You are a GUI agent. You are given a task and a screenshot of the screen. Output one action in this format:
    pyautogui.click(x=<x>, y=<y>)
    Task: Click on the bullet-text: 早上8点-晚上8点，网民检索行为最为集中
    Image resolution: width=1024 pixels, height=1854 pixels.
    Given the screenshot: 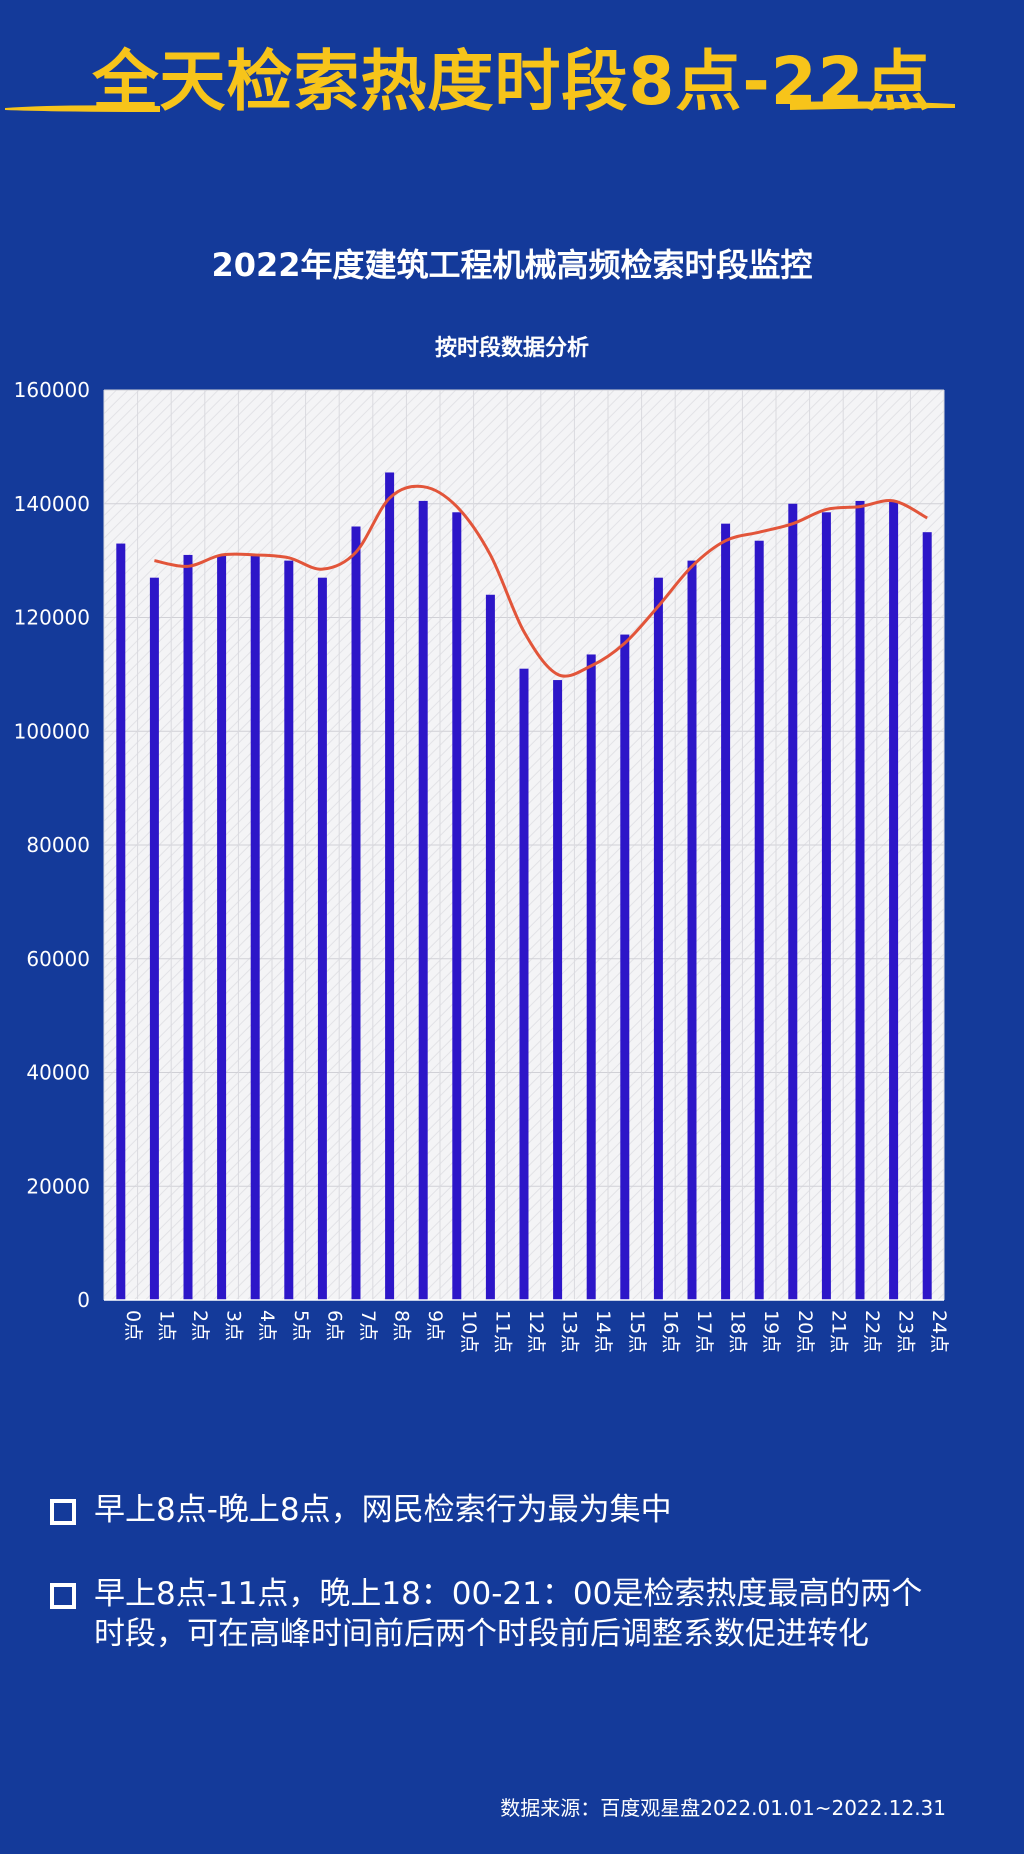 What is the action you would take?
    pyautogui.click(x=383, y=1510)
    